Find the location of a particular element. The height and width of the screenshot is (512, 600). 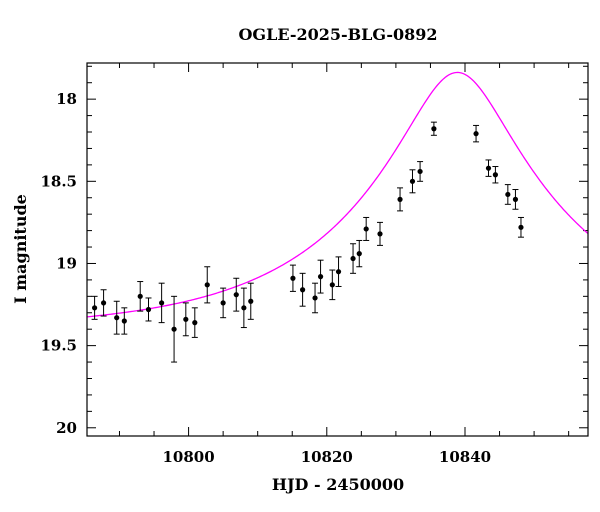

y-tick-label: 19.5 is located at coordinates (58, 346).